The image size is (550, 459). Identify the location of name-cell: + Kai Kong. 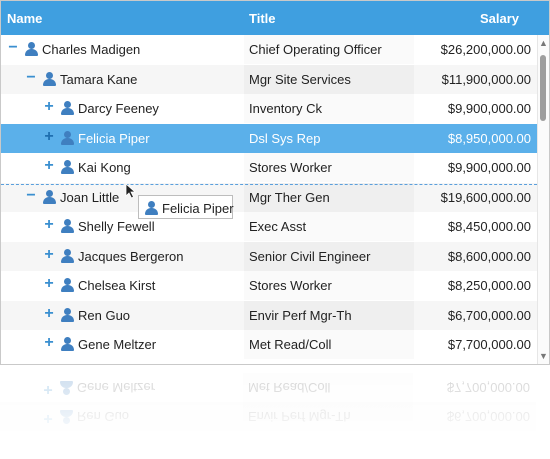
(122, 167).